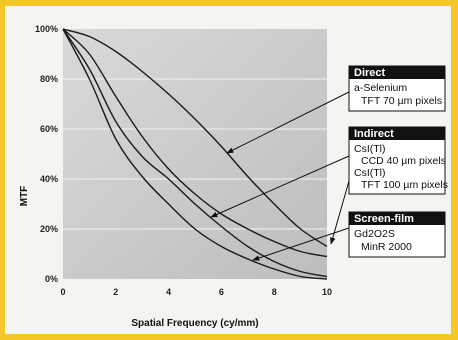  What do you see at coordinates (115, 292) in the screenshot?
I see `x-tick-label: 2` at bounding box center [115, 292].